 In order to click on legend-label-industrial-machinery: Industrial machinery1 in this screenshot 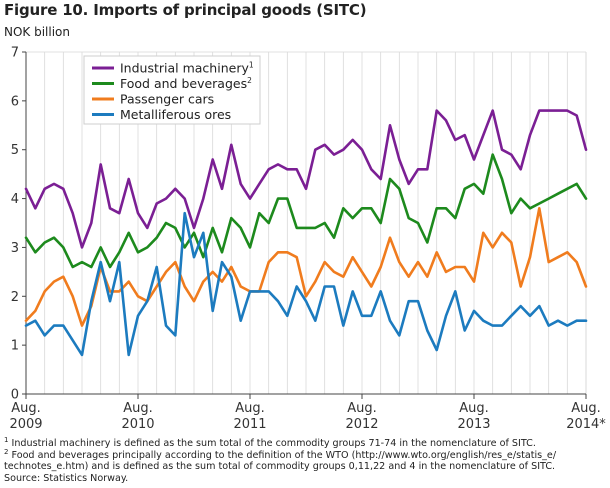, I will do `click(187, 68)`.